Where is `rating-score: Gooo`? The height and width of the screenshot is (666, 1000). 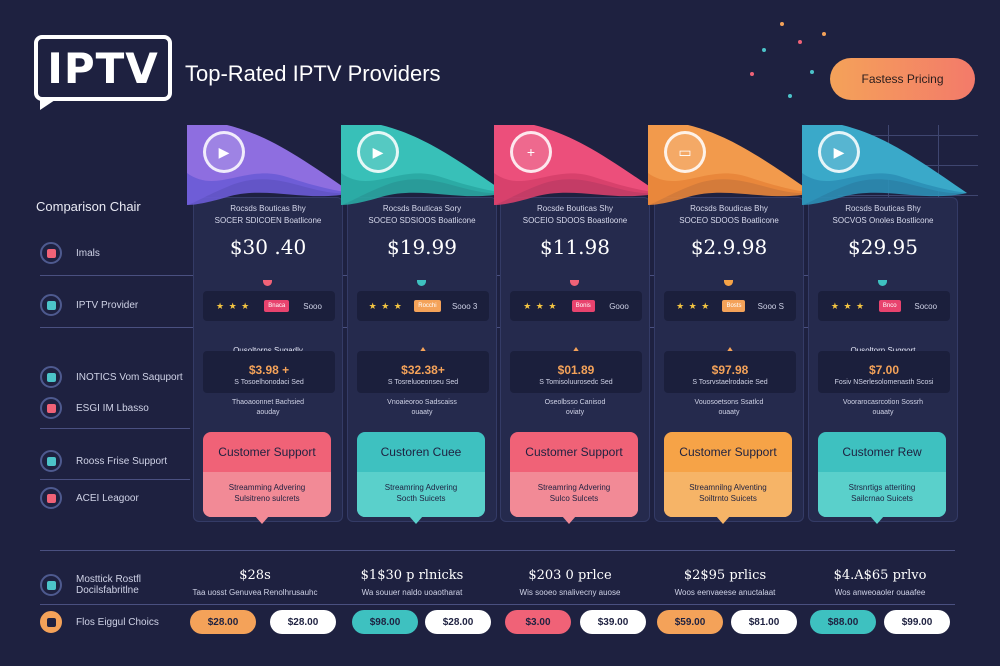 rating-score: Gooo is located at coordinates (619, 306).